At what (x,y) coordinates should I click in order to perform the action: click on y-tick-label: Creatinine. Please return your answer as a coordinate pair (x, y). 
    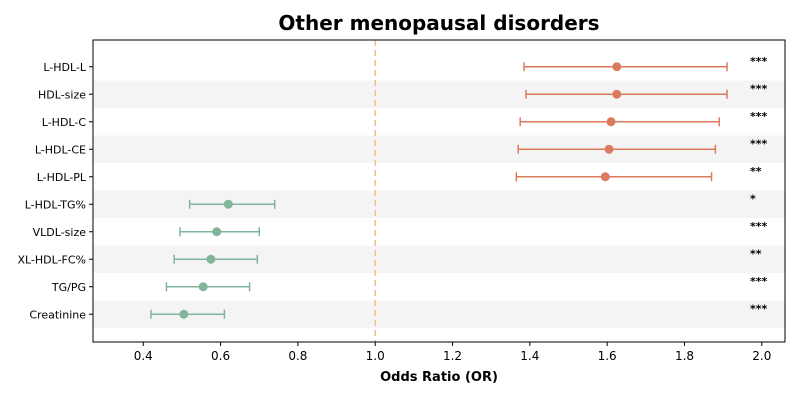
    Looking at the image, I should click on (57, 314).